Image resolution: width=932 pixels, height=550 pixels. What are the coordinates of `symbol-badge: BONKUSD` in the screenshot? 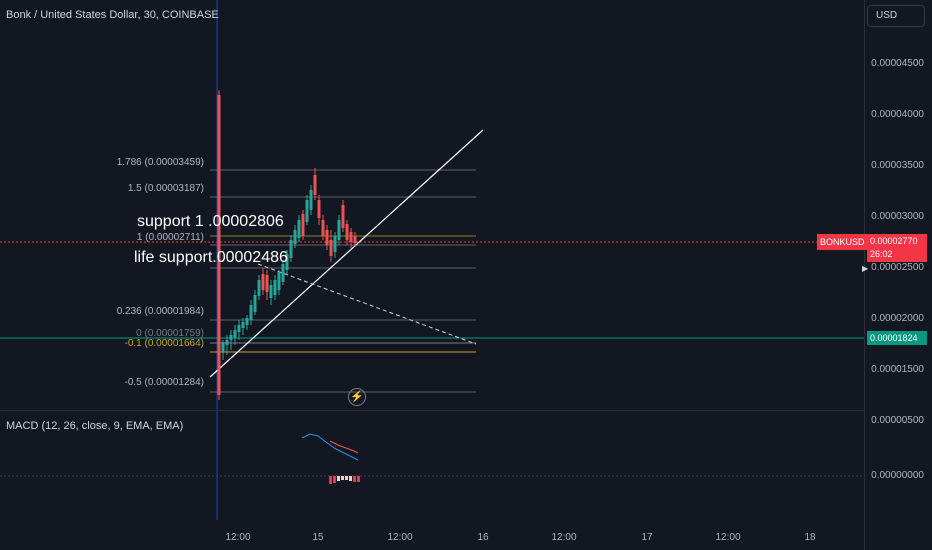 It's located at (842, 242).